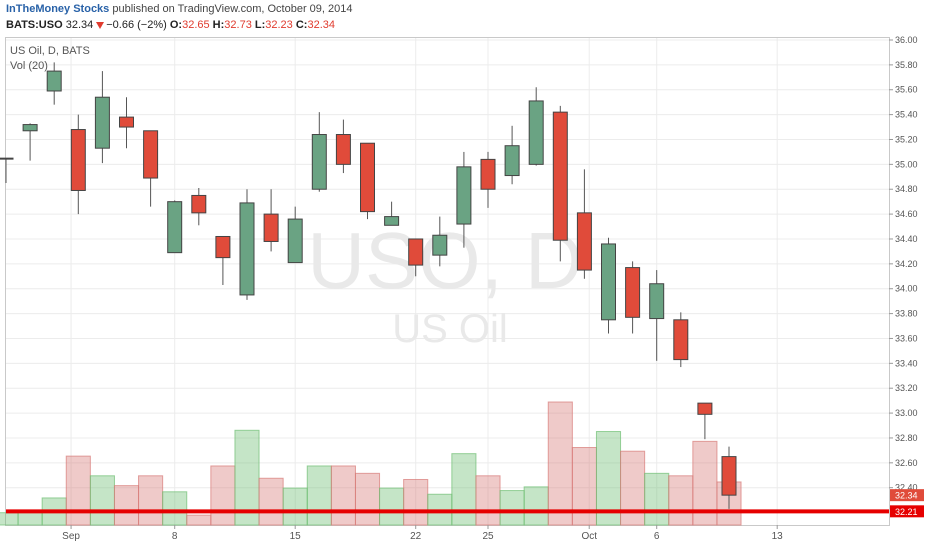 The height and width of the screenshot is (550, 932). What do you see at coordinates (50, 51) in the screenshot?
I see `series-legend: US Oil, D, BATS` at bounding box center [50, 51].